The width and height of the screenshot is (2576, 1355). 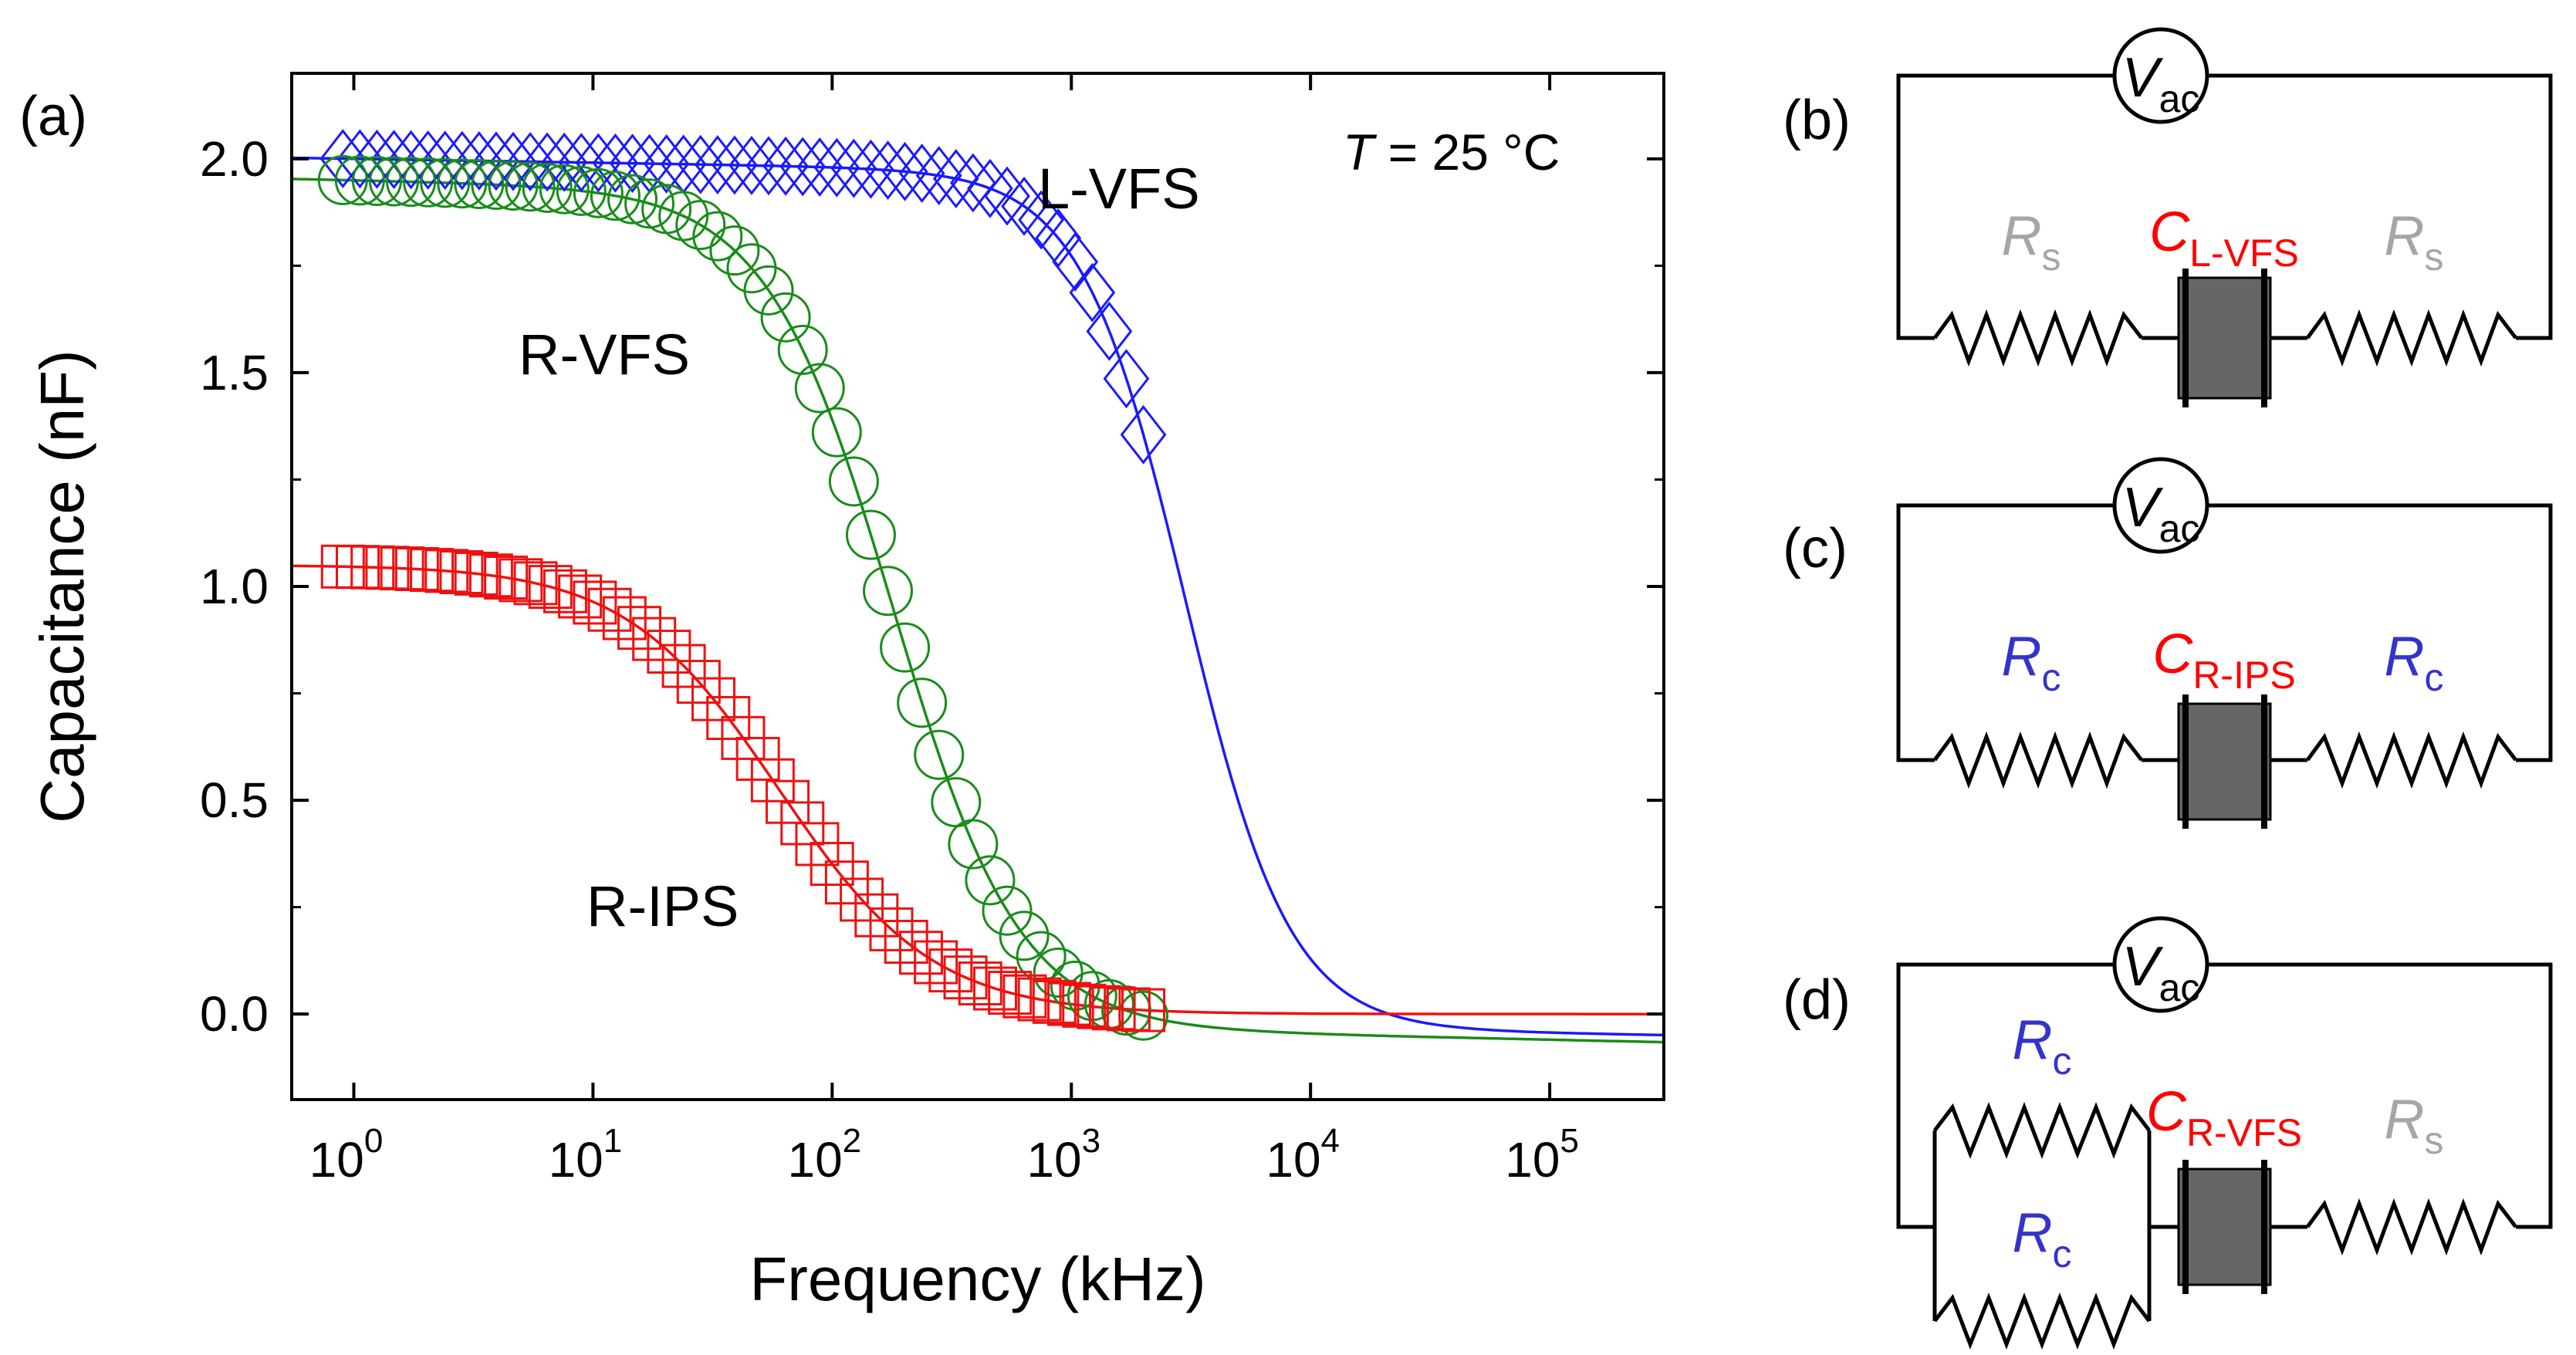 What do you see at coordinates (373, 1141) in the screenshot?
I see `x-tick-exponent: 0` at bounding box center [373, 1141].